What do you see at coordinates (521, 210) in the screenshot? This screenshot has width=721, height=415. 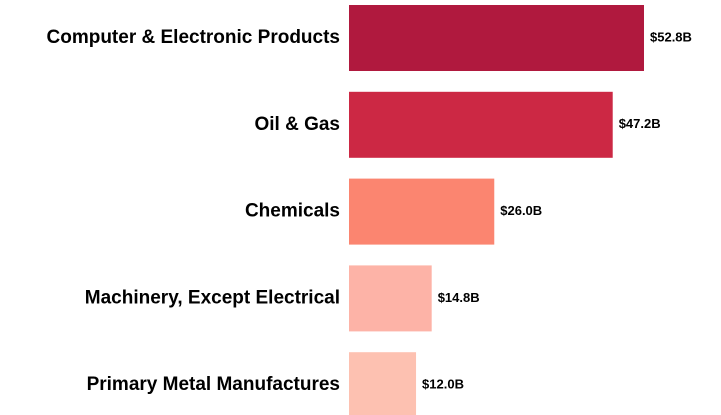 I see `value-label: $26.0B` at bounding box center [521, 210].